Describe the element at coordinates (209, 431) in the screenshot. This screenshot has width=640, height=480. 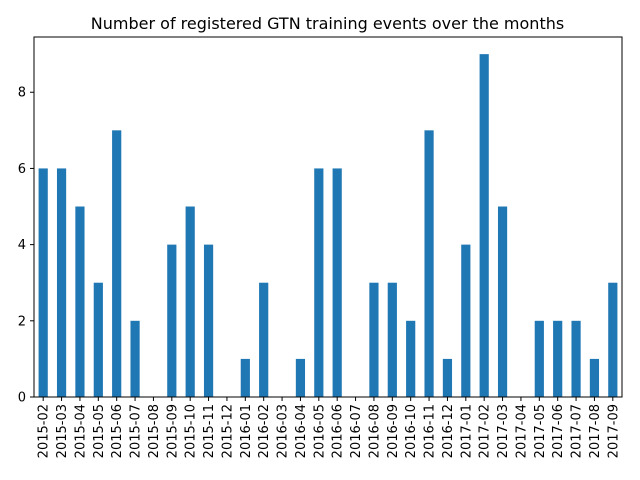
I see `x-tick-label: 2015-11` at that location.